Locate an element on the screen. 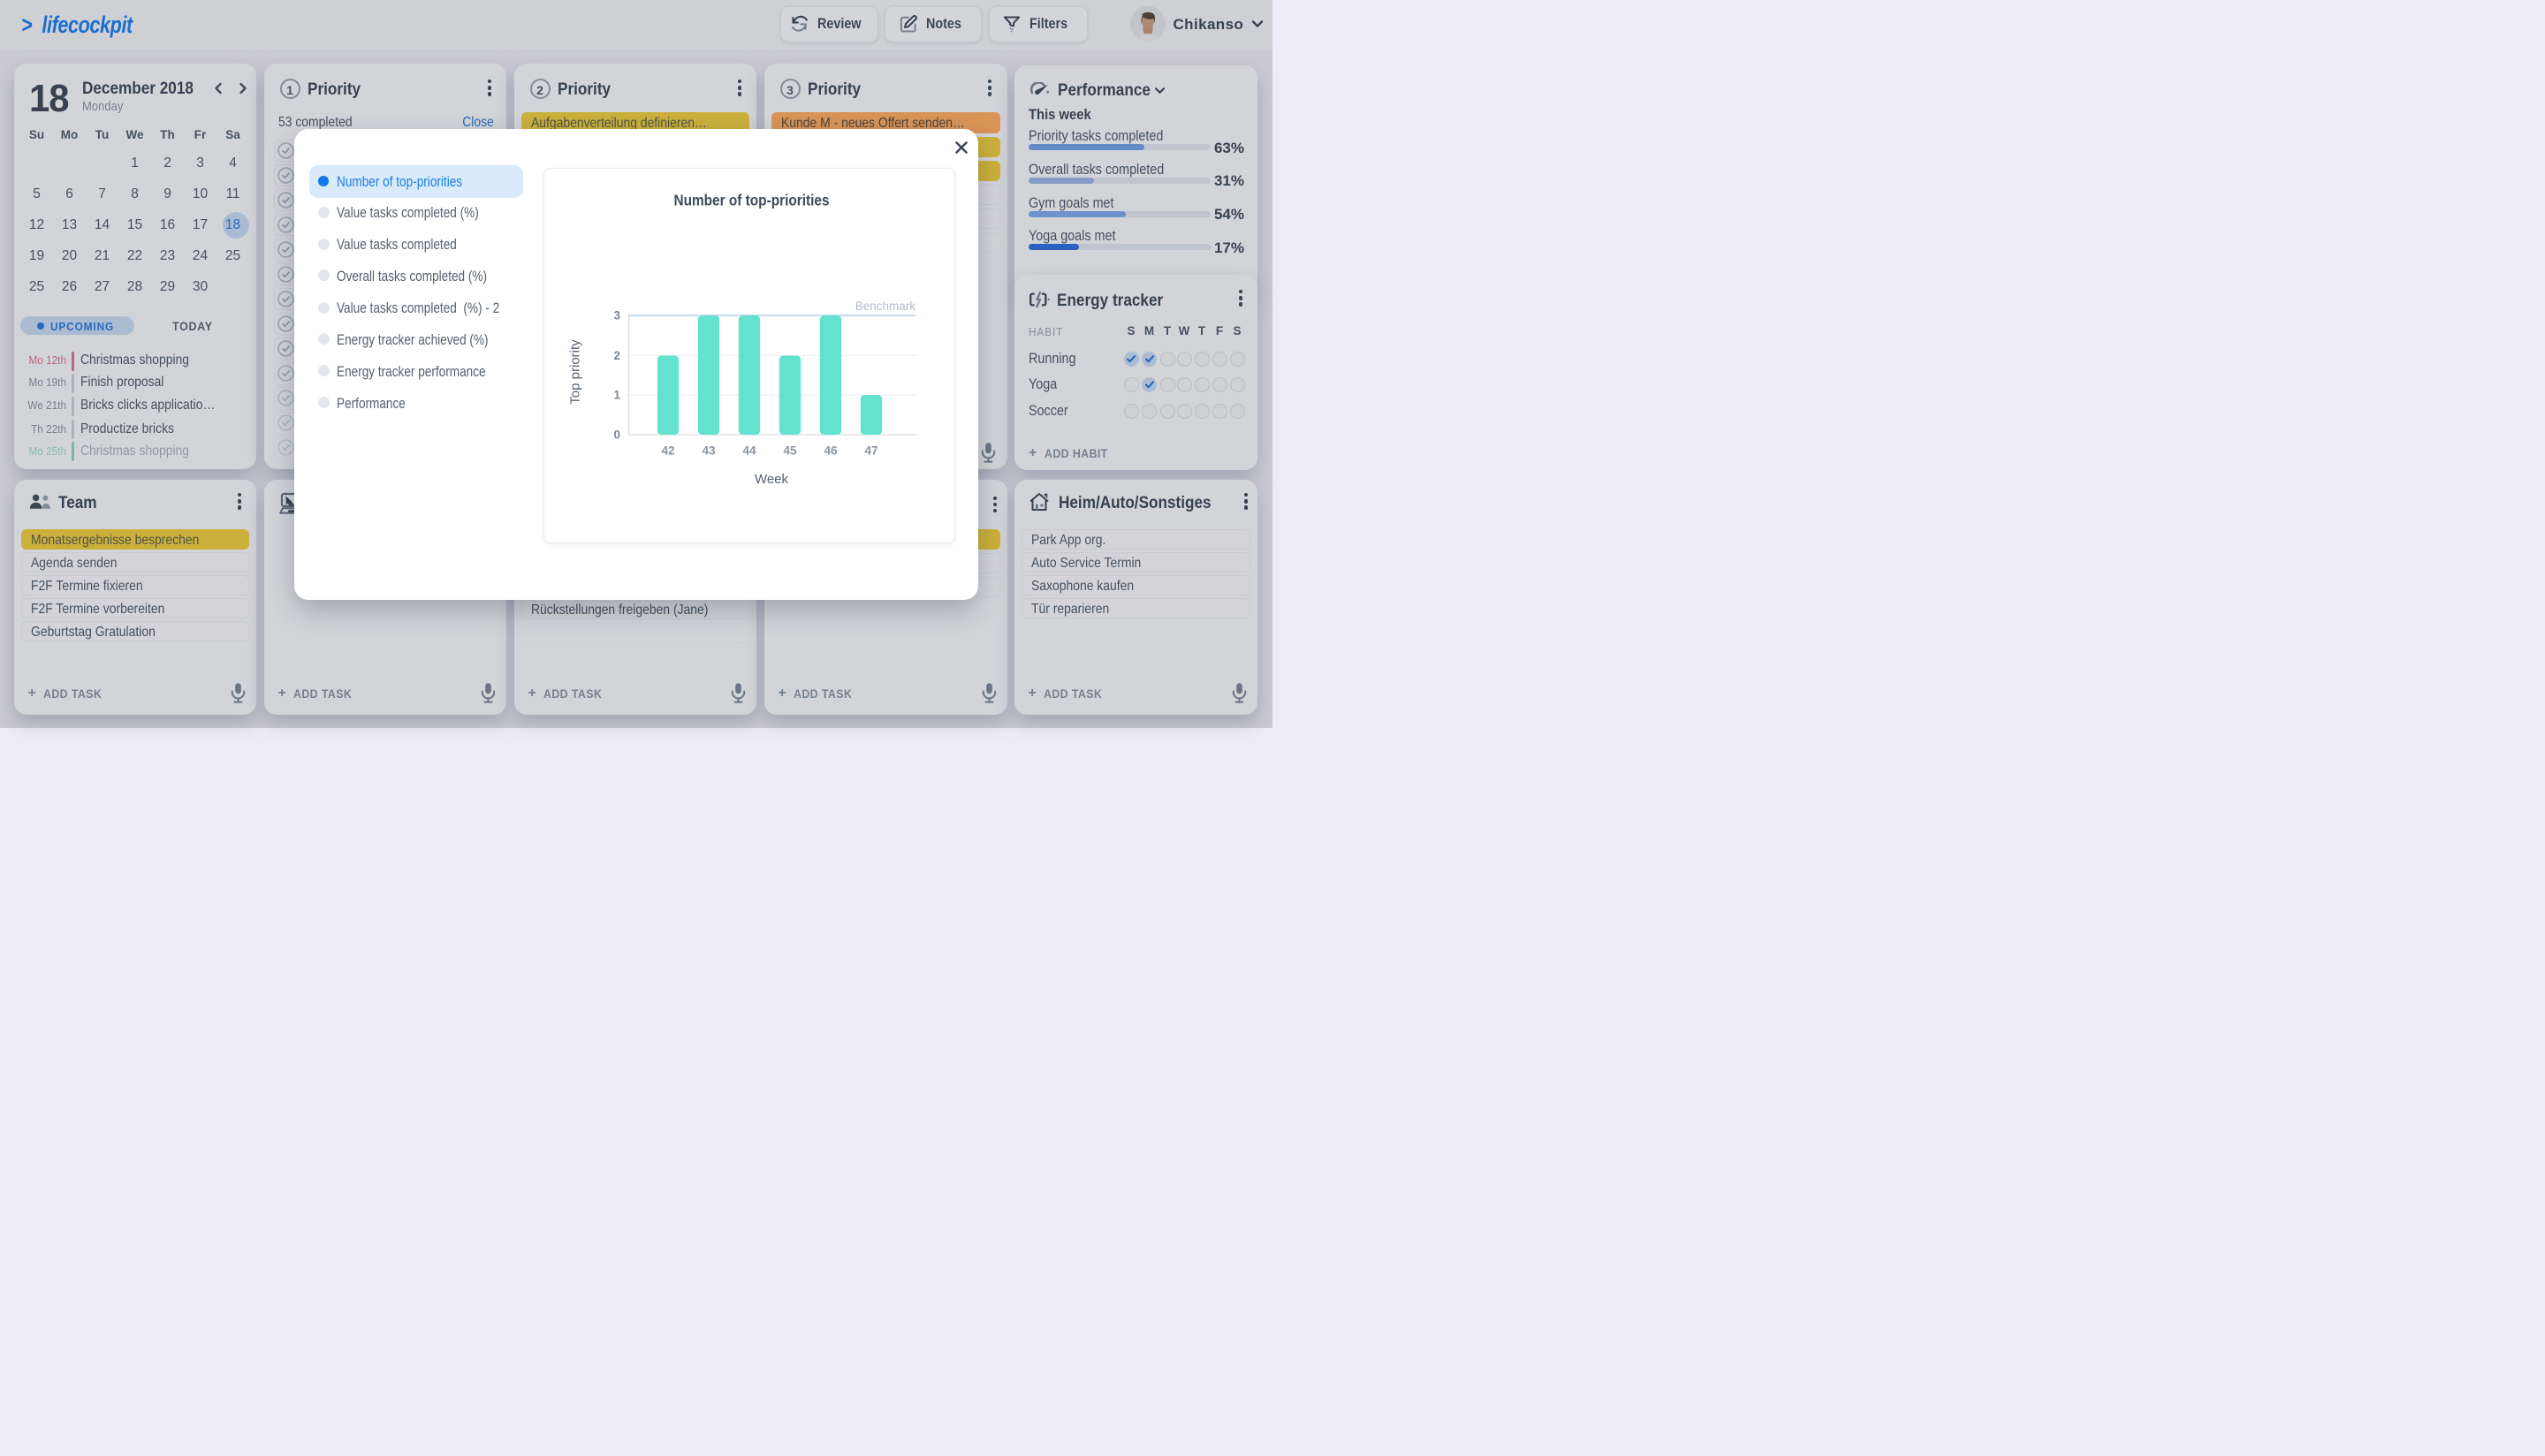  svg-text: Number of top-priorities is located at coordinates (751, 200).